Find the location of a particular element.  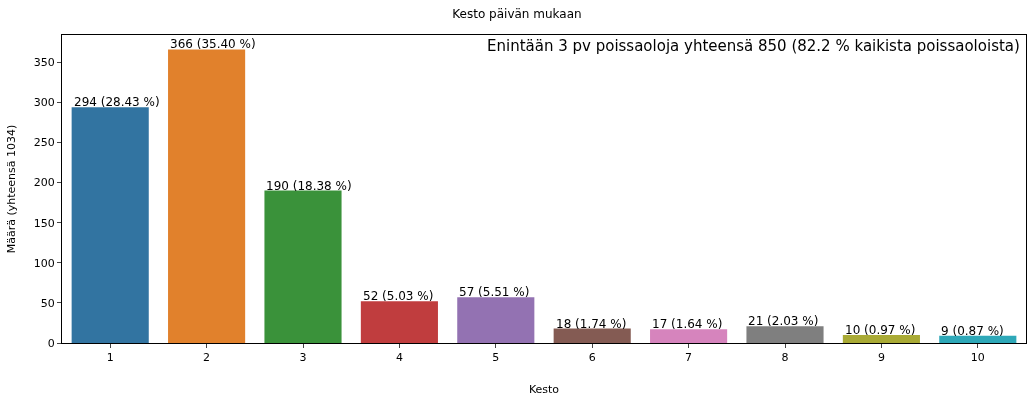

x-tick-label: 6 is located at coordinates (592, 358).